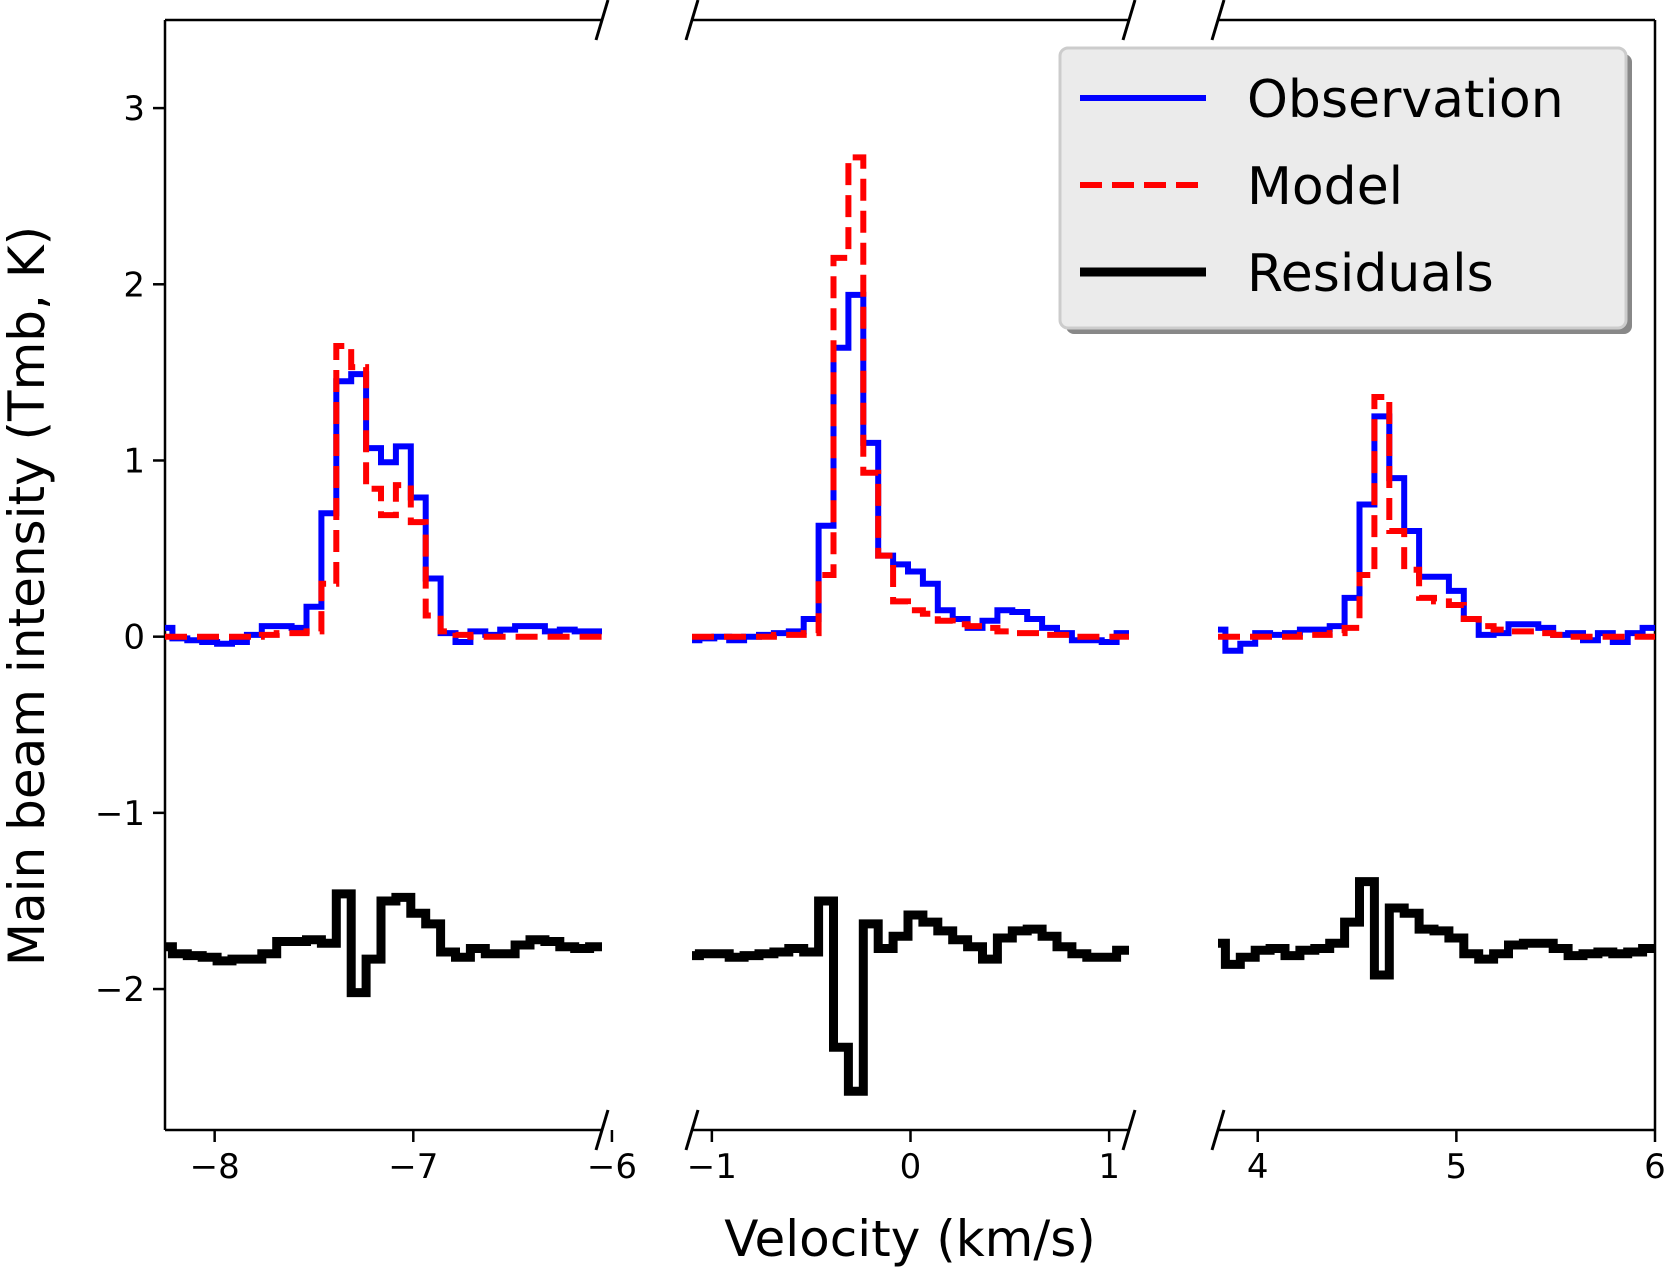 The image size is (1665, 1272). What do you see at coordinates (1258, 1167) in the screenshot?
I see `x-tick-label: 4` at bounding box center [1258, 1167].